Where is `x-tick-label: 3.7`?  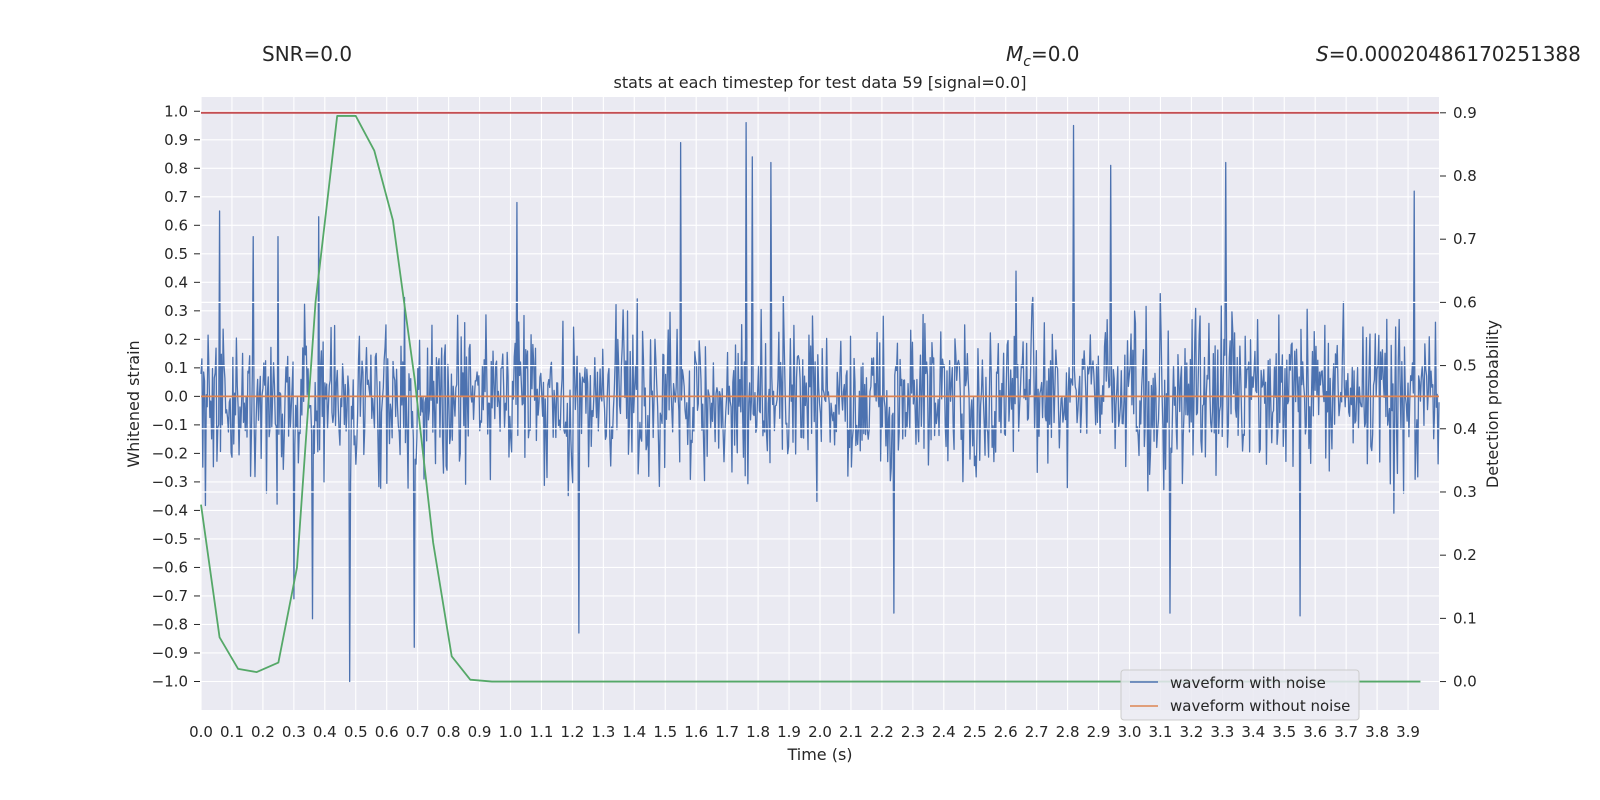
x-tick-label: 3.7 is located at coordinates (1346, 732).